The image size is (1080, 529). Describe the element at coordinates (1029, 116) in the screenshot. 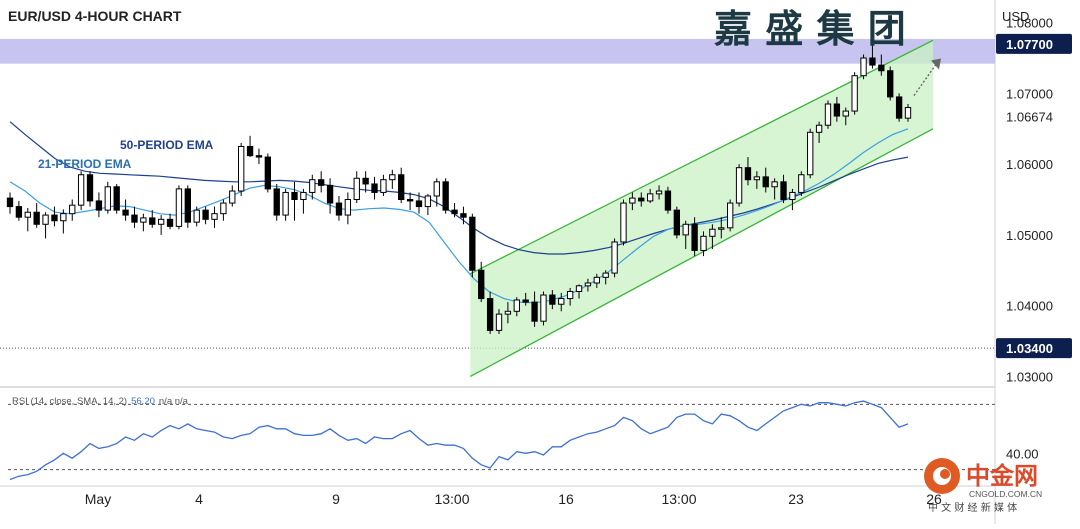

I see `price-tick-label: 1.06674` at that location.